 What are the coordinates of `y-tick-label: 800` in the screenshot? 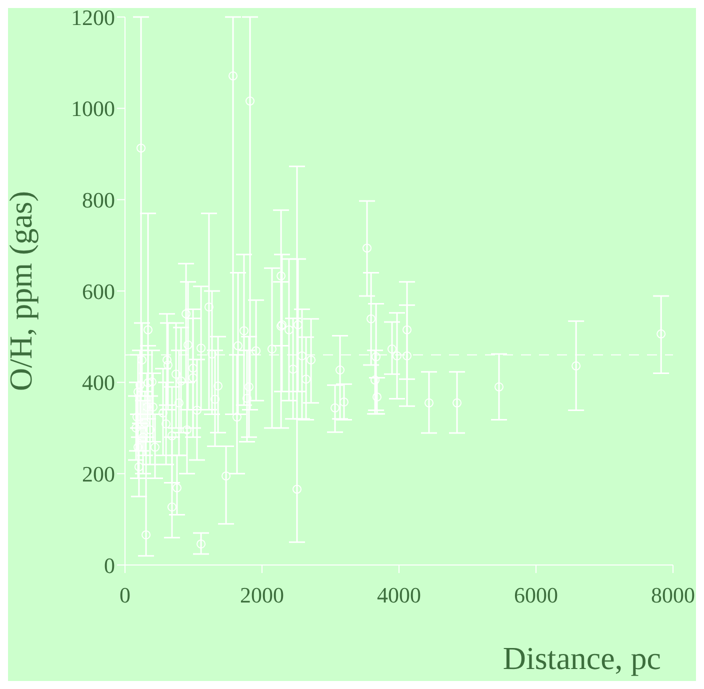 It's located at (98, 199).